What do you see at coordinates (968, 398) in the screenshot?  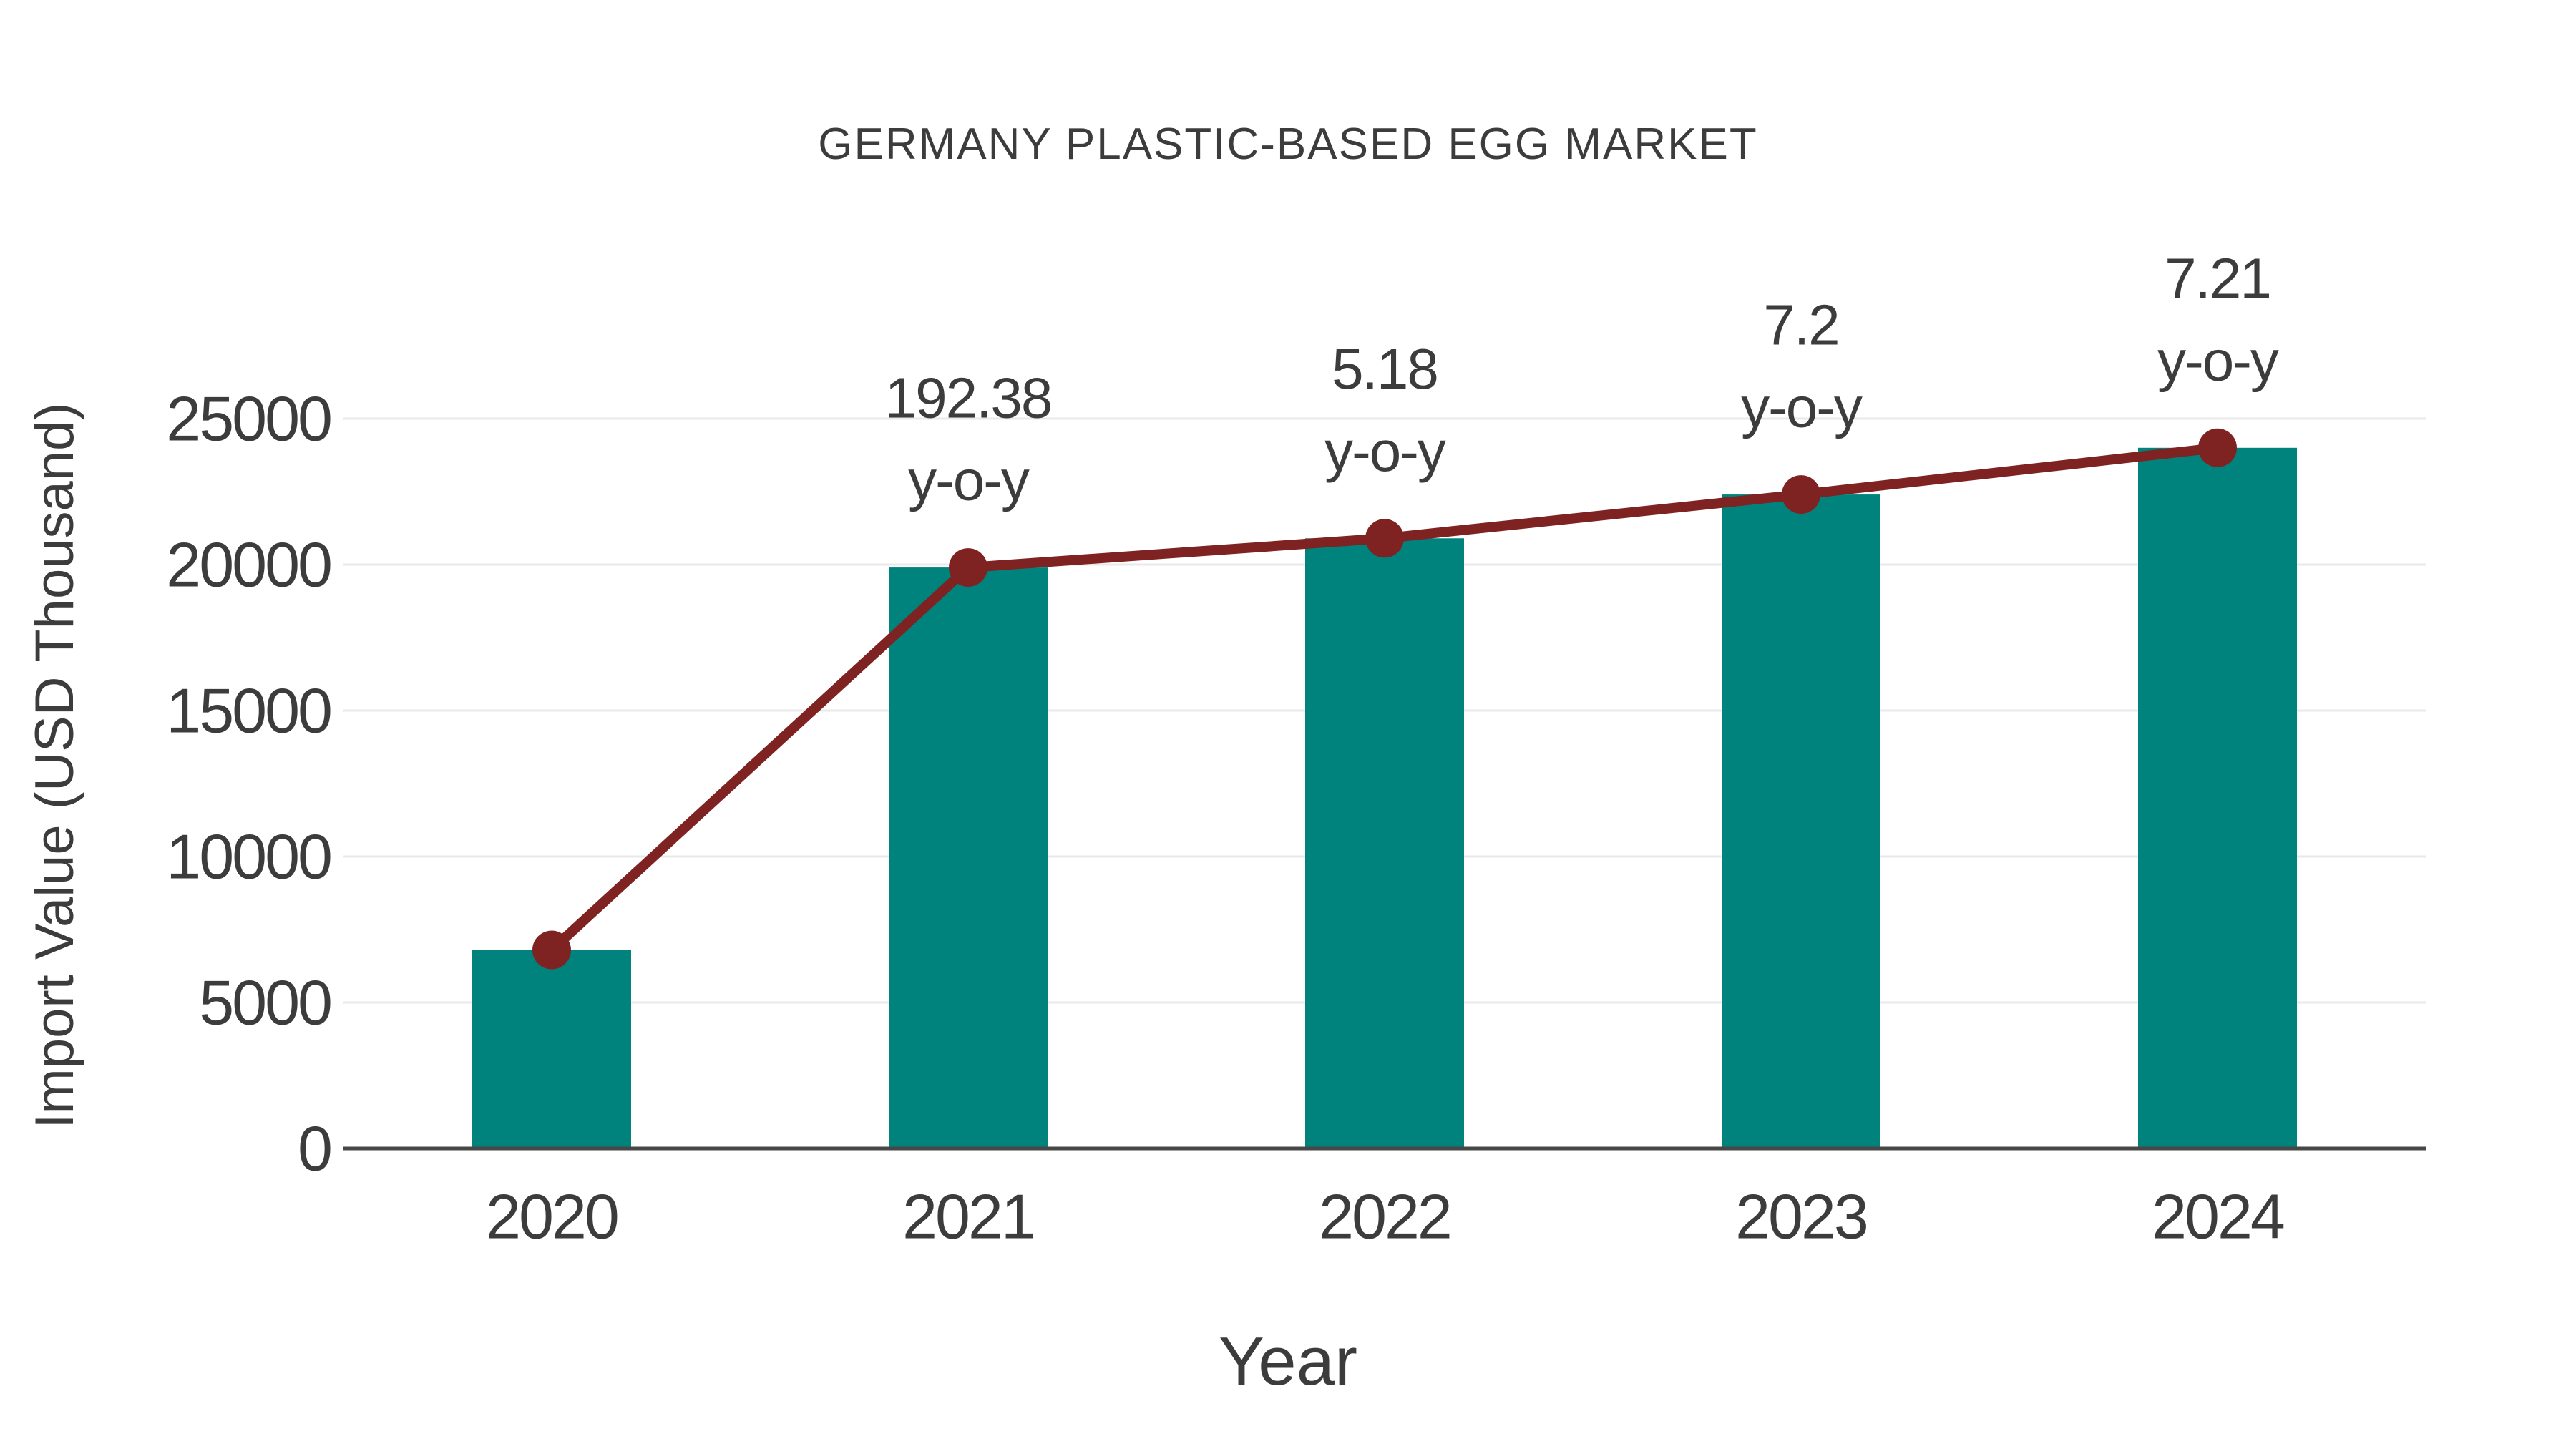 I see `yoy-value-2021: 192.38` at bounding box center [968, 398].